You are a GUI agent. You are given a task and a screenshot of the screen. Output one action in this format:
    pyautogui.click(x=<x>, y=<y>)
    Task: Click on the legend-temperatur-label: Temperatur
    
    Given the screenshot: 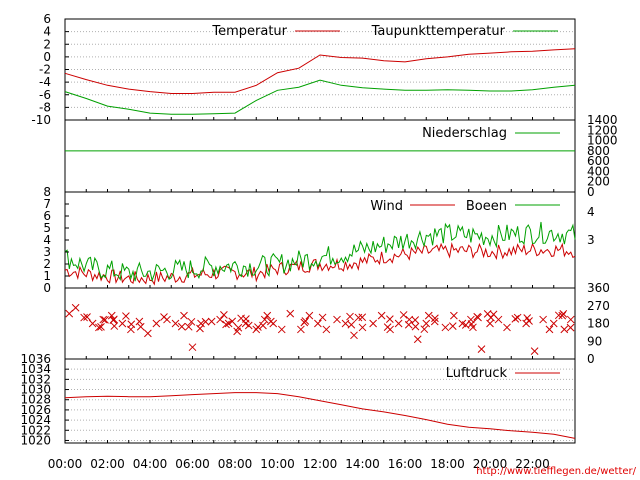 What is the action you would take?
    pyautogui.click(x=249, y=31)
    